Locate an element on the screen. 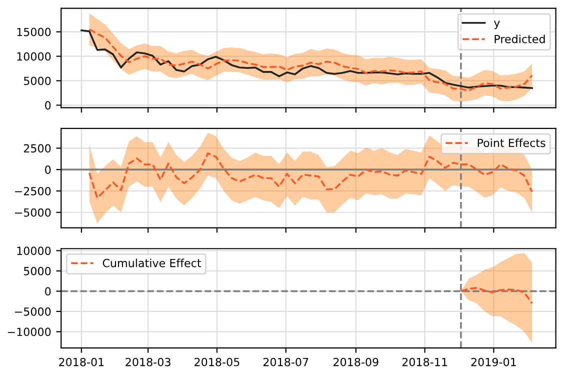 The height and width of the screenshot is (379, 582). x-tick-label: 2018-11 is located at coordinates (424, 362).